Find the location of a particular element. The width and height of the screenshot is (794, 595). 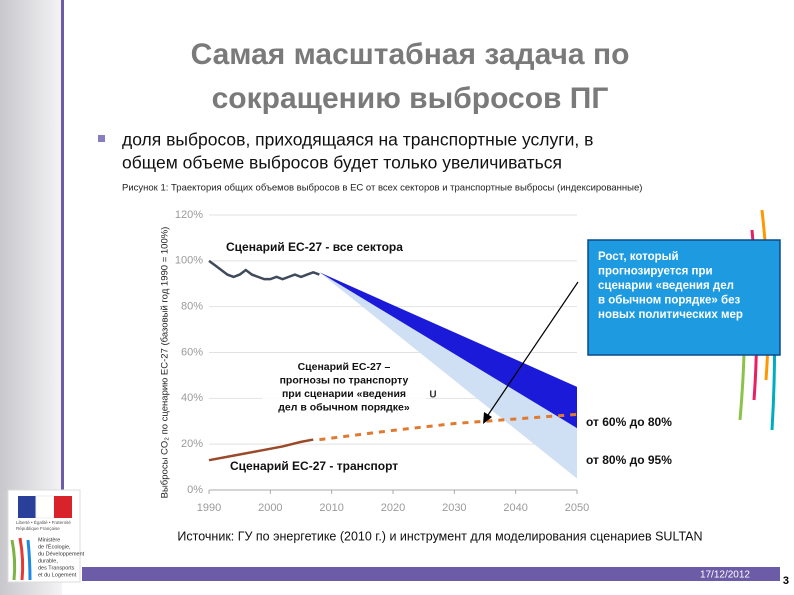

date: 17/12/2012 is located at coordinates (725, 575).